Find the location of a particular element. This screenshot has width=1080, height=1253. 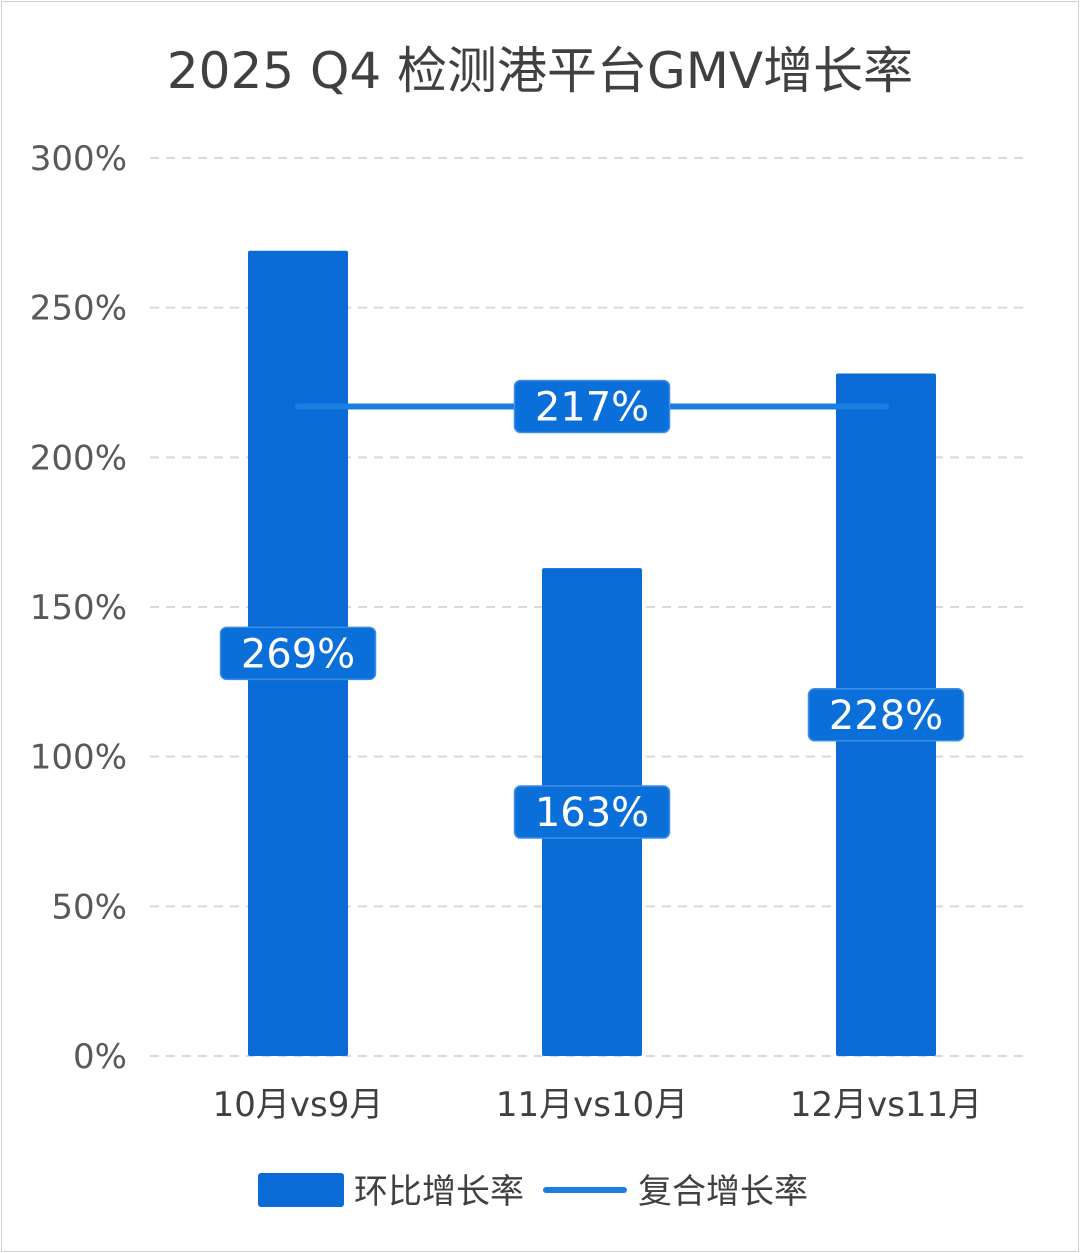

legend-label: 环比增长率 is located at coordinates (439, 1192).